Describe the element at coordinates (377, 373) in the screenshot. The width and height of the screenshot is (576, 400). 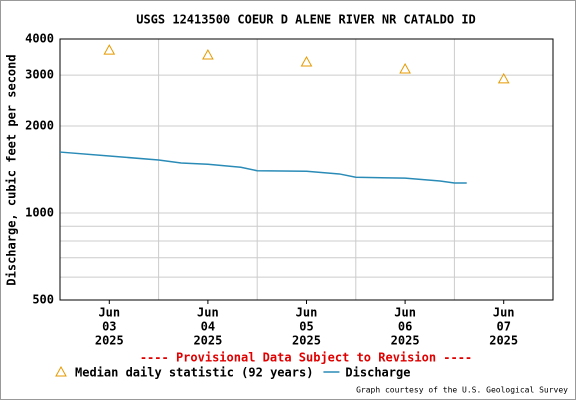
I see `legend-label: Discharge` at that location.